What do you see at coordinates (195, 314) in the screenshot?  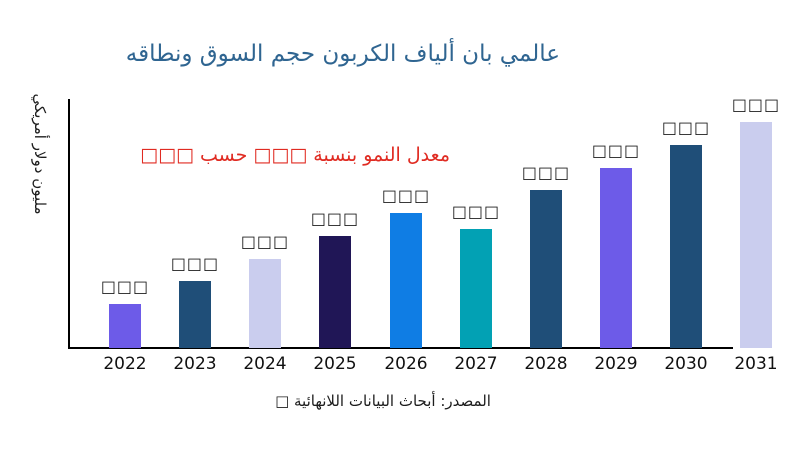 I see `bar-2023` at bounding box center [195, 314].